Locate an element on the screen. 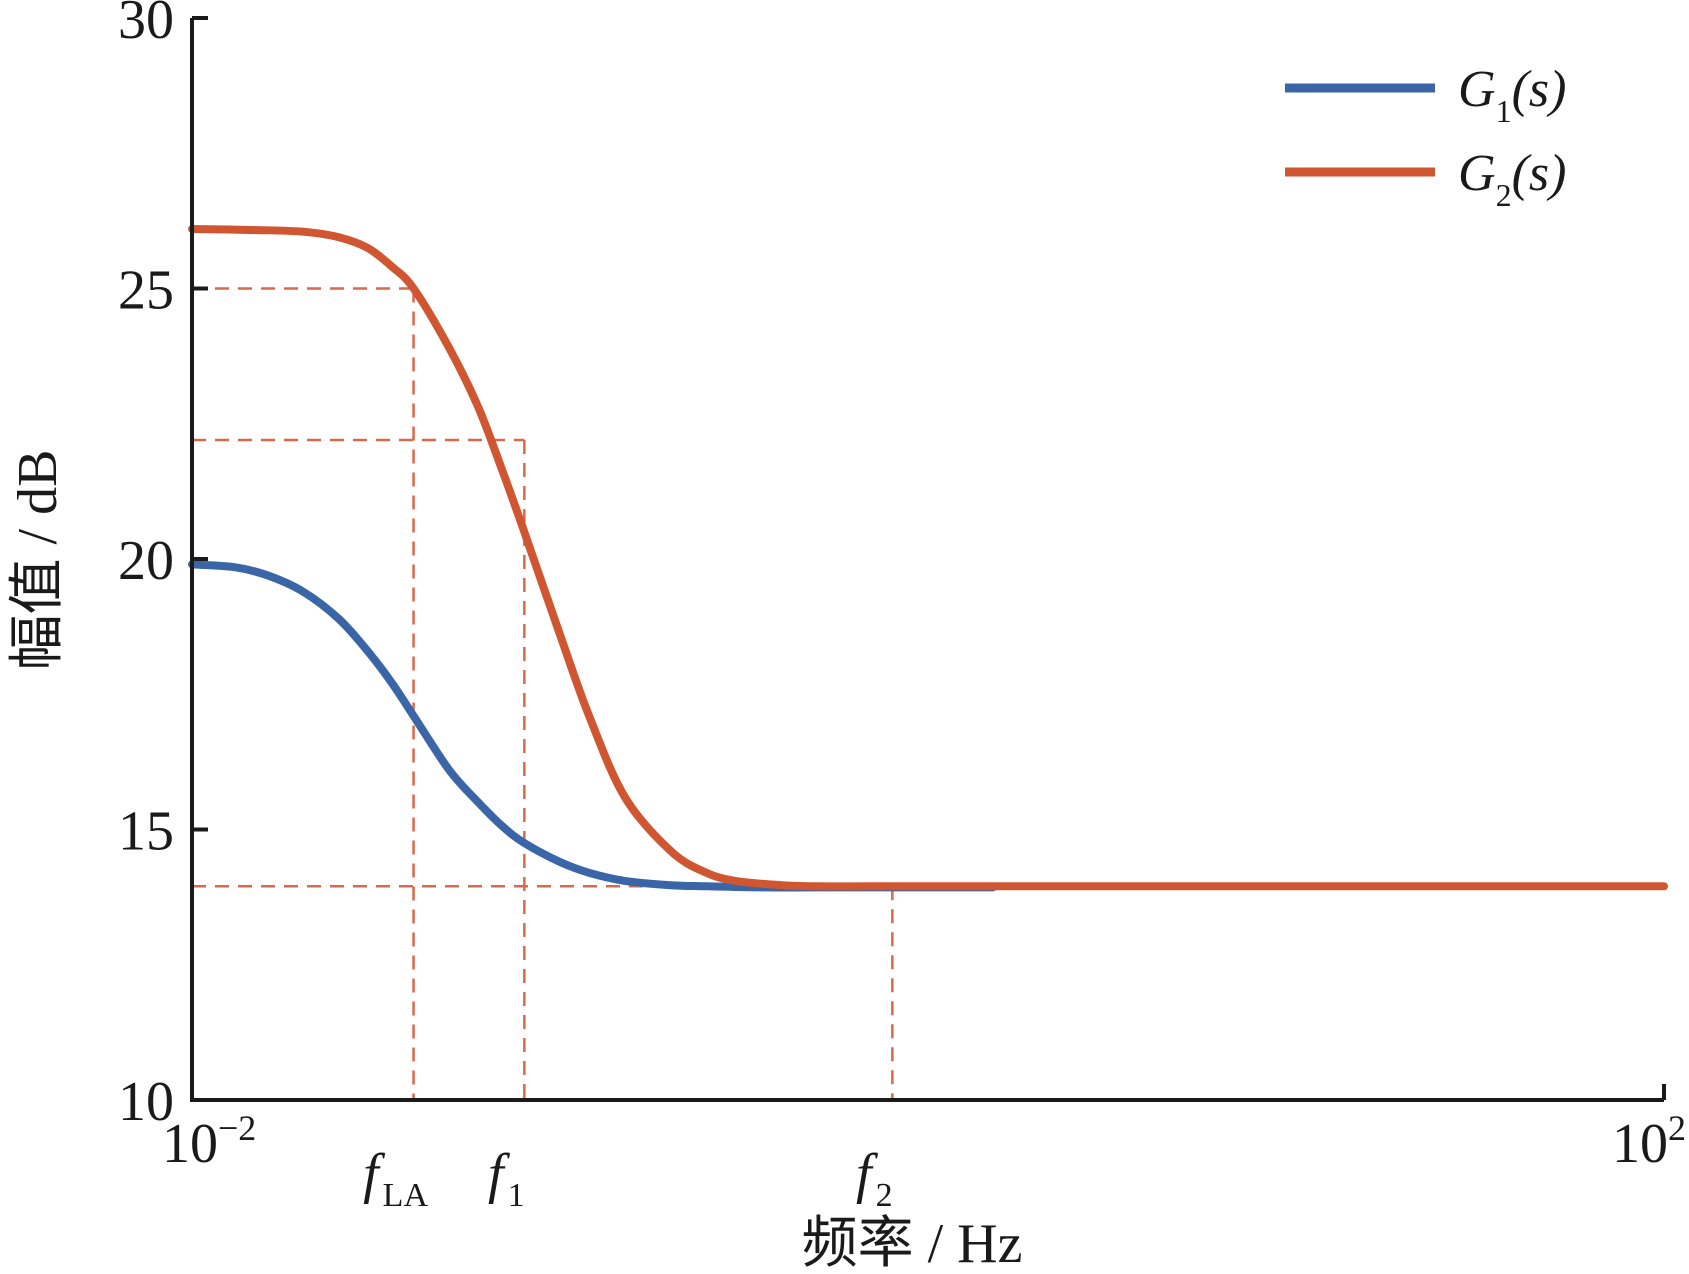  x-axis-title: 频率 / Hz is located at coordinates (912, 1243).